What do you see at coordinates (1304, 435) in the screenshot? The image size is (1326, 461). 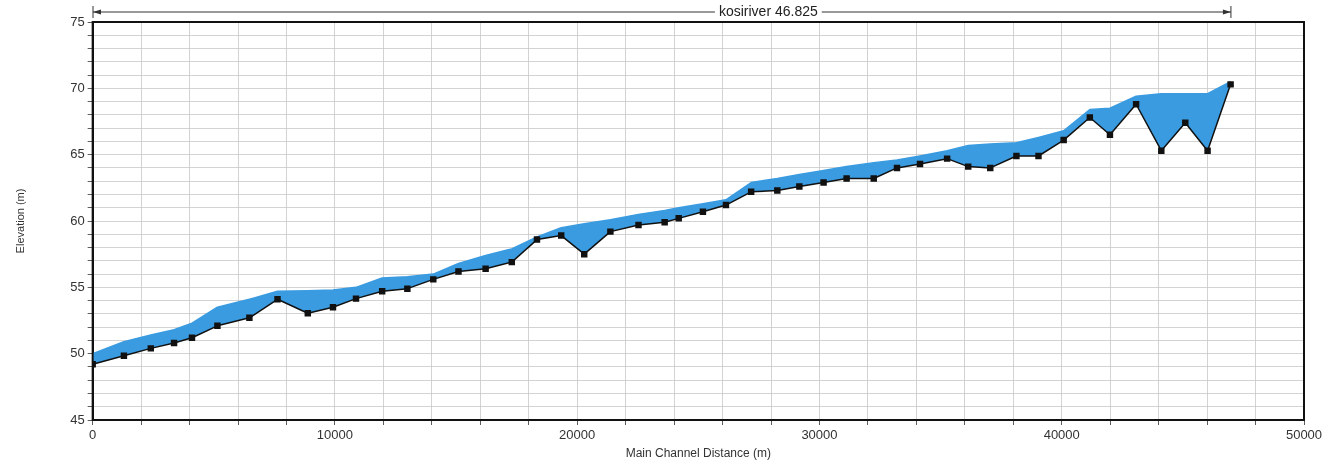 I see `x-tick-label: 50000` at bounding box center [1304, 435].